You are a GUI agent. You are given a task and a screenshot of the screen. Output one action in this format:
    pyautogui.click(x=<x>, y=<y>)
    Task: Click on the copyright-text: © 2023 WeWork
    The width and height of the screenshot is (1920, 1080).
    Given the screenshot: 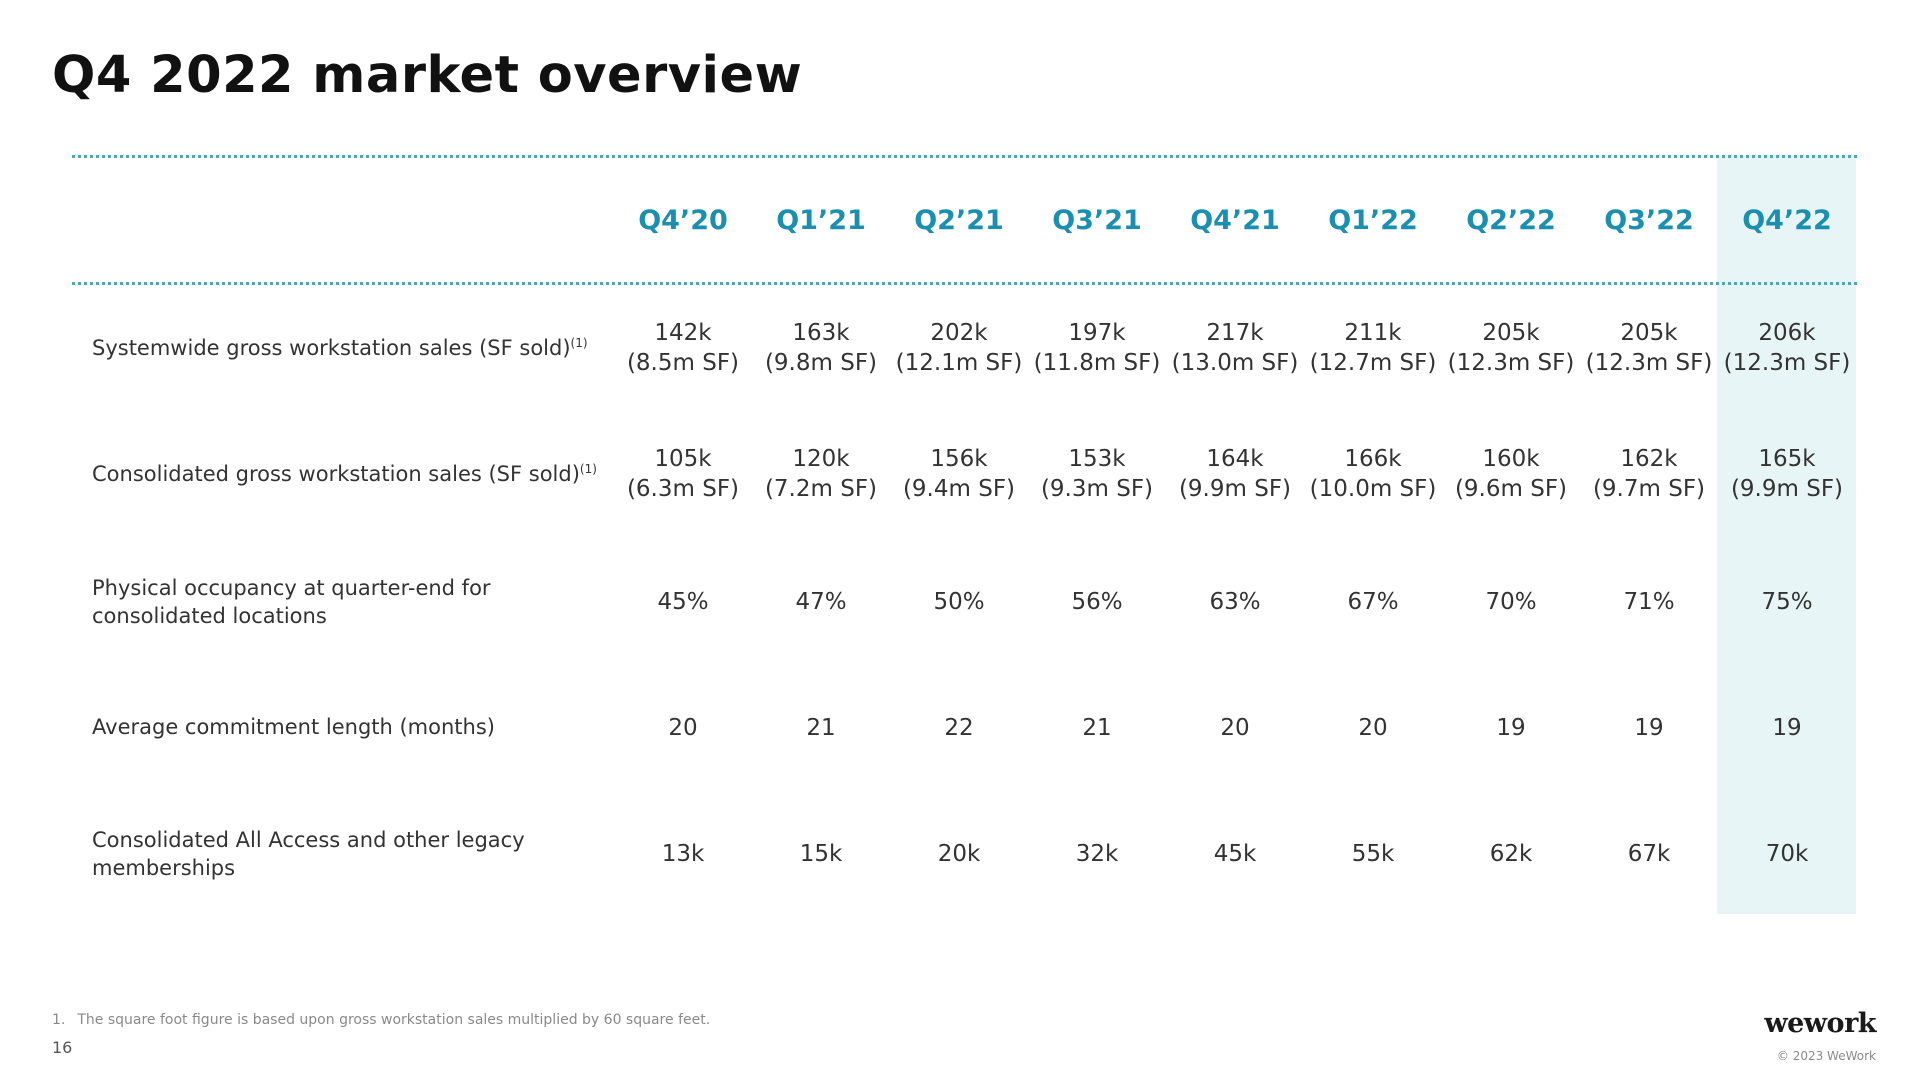 What is the action you would take?
    pyautogui.click(x=1826, y=1056)
    